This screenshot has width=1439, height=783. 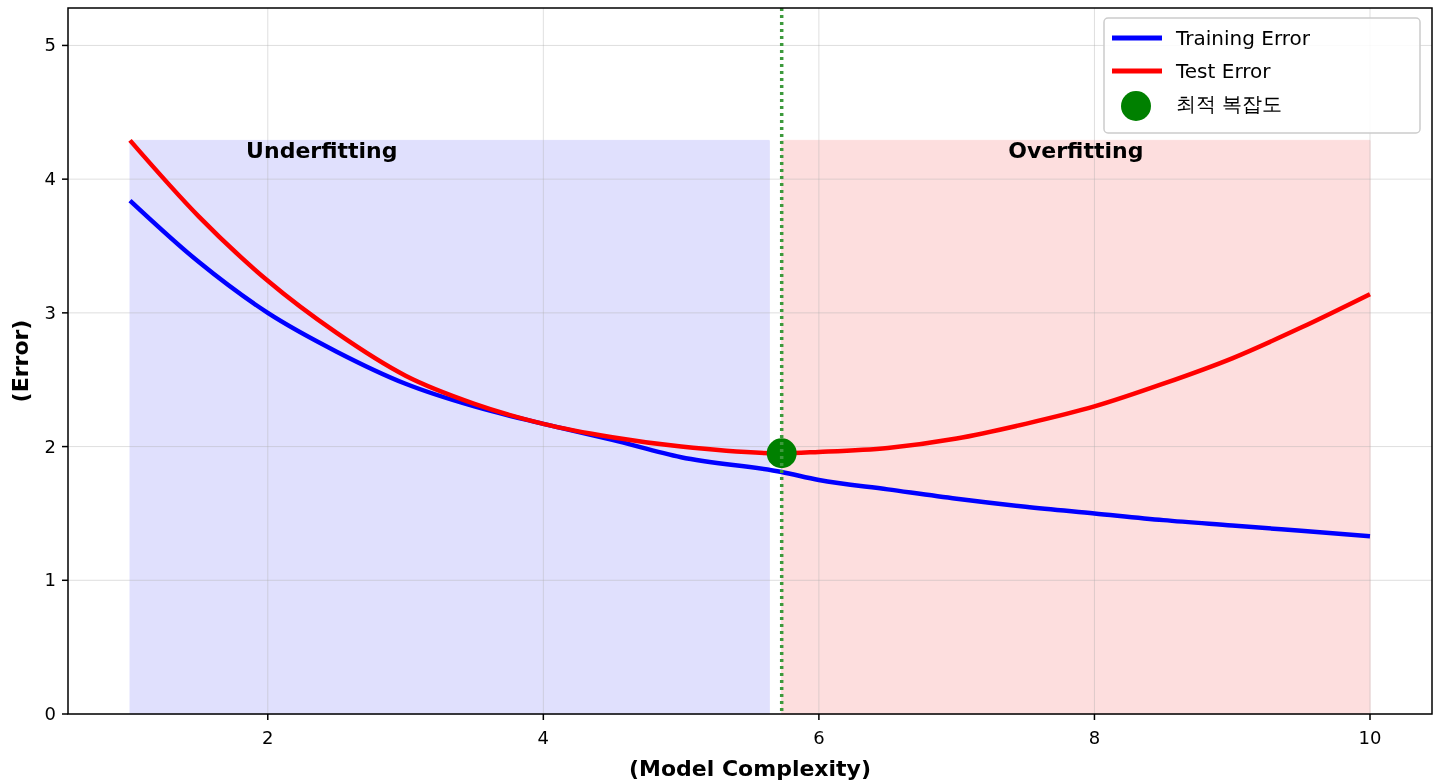 What do you see at coordinates (50, 179) in the screenshot?
I see `y-tick-label: 4` at bounding box center [50, 179].